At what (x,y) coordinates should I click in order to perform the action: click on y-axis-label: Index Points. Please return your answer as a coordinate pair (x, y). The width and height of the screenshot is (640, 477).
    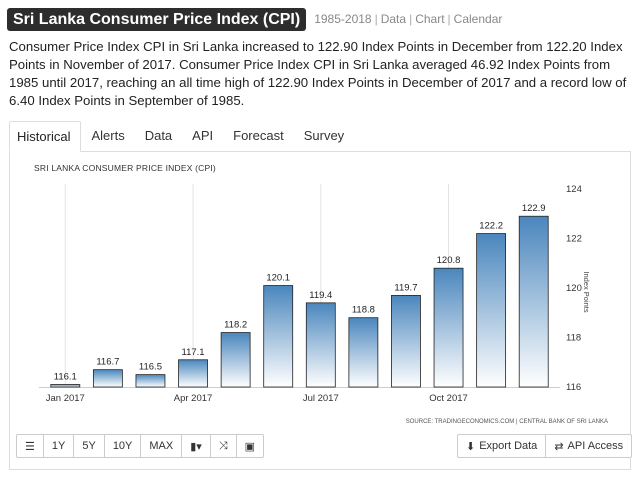
    Looking at the image, I should click on (586, 292).